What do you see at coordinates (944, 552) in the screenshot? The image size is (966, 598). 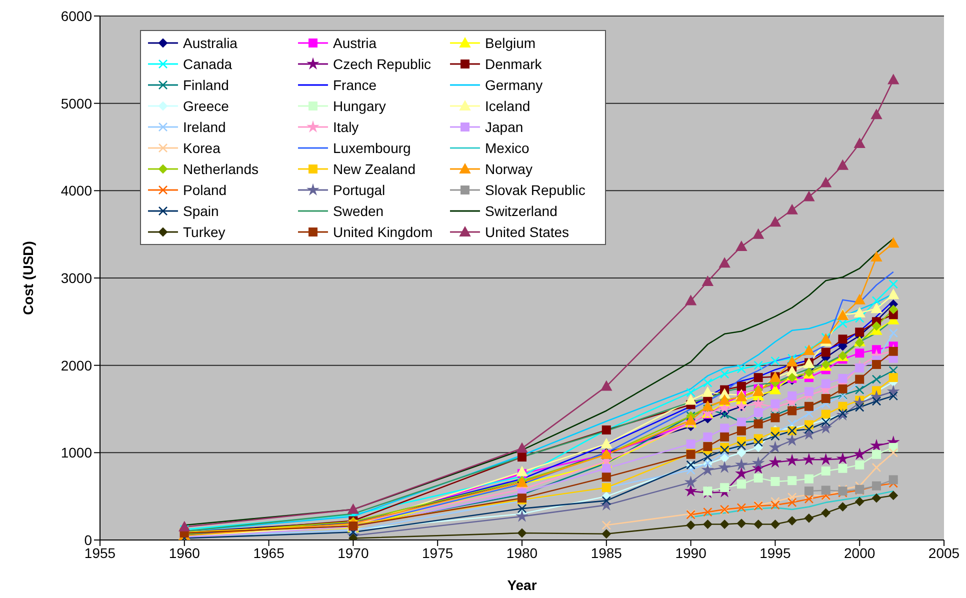 I see `x-tick-label: 2005` at bounding box center [944, 552].